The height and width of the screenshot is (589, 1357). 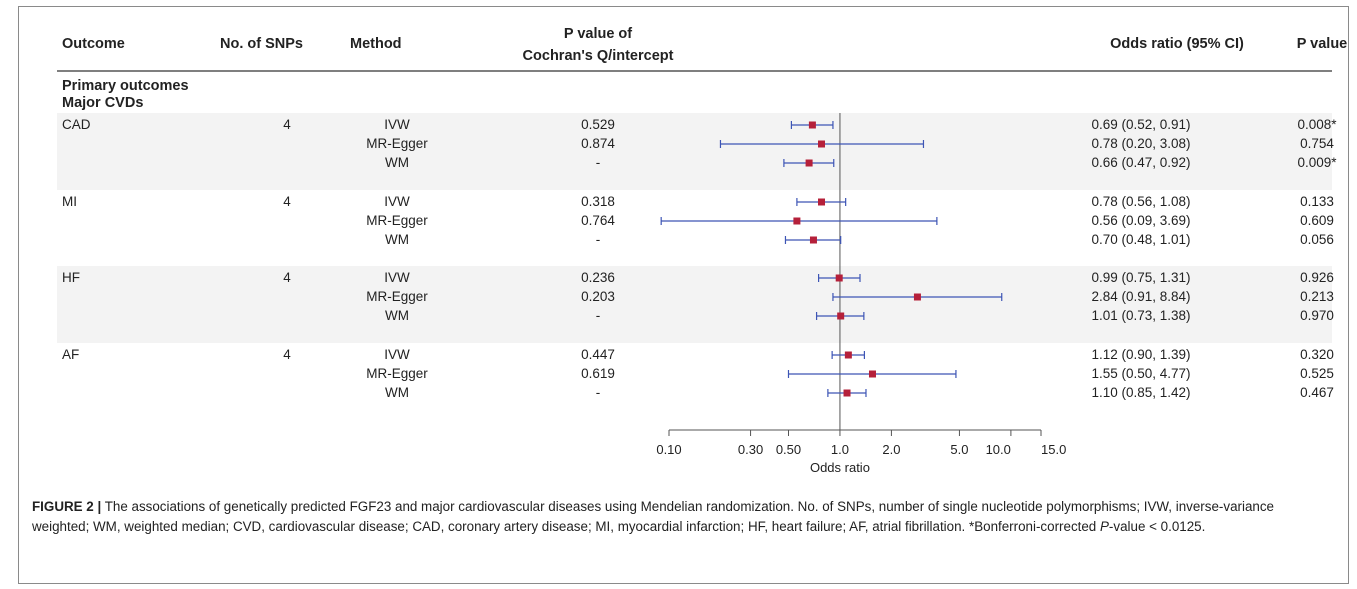 I want to click on or-text-af-ivw: 1.12 (0.90, 1.39), so click(x=1140, y=354).